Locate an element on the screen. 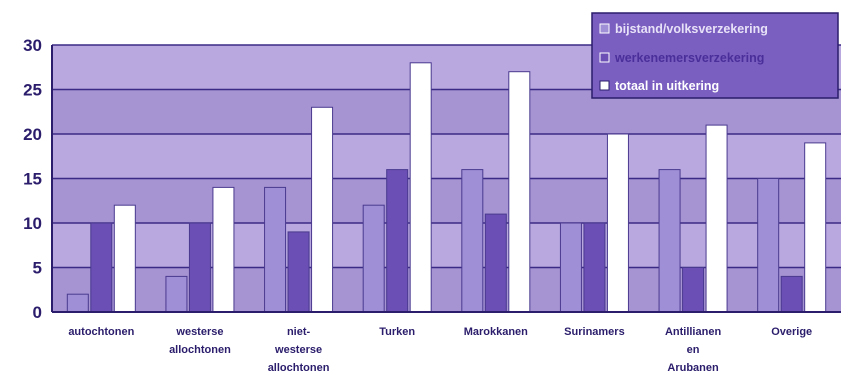 The width and height of the screenshot is (843, 376). category-label: Turken is located at coordinates (397, 332).